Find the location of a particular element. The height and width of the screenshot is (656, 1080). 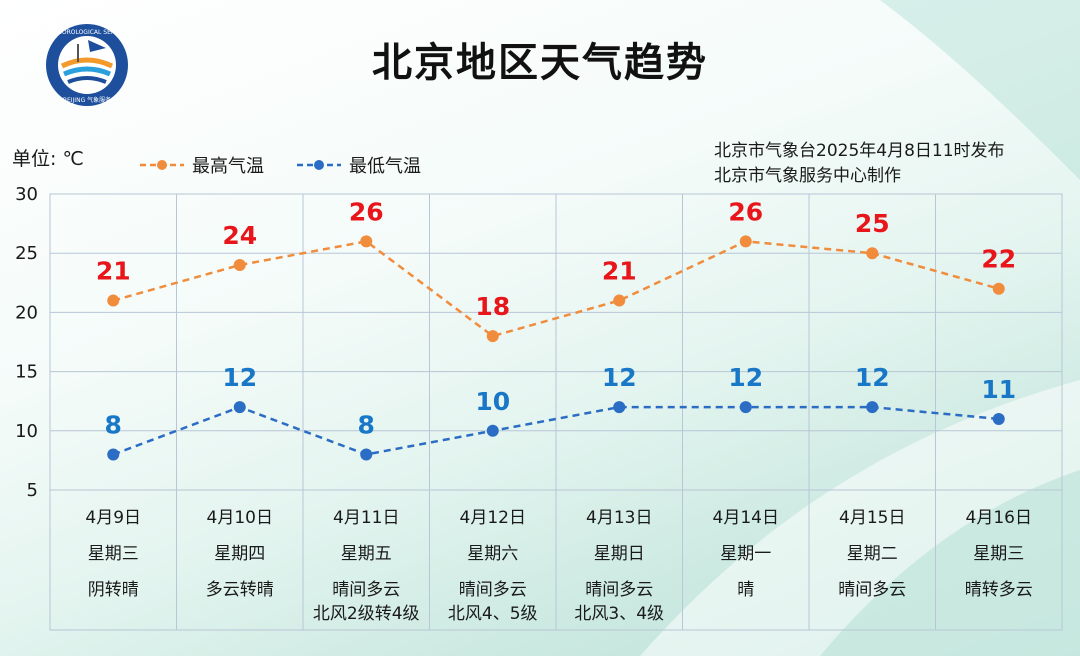

source-line-2: 北京市气象服务中心制作 is located at coordinates (807, 176).